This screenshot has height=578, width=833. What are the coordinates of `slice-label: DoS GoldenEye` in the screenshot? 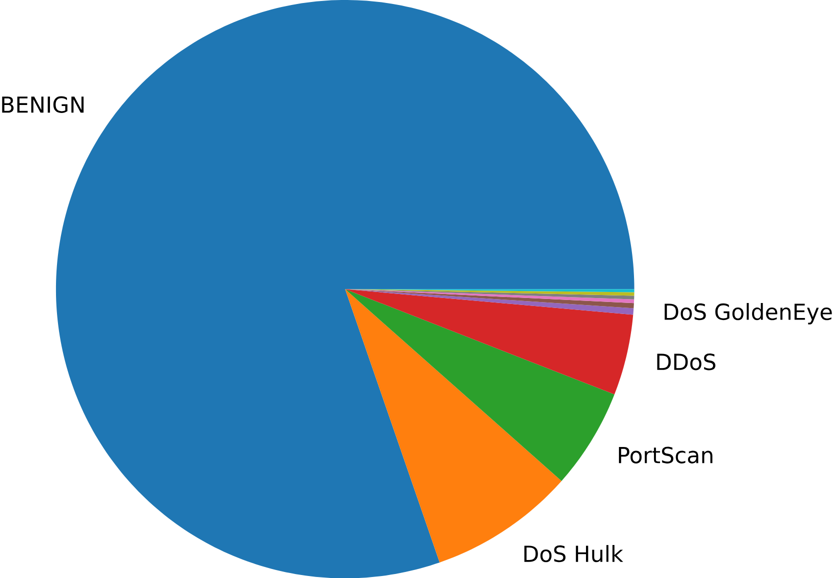 It's located at (748, 313).